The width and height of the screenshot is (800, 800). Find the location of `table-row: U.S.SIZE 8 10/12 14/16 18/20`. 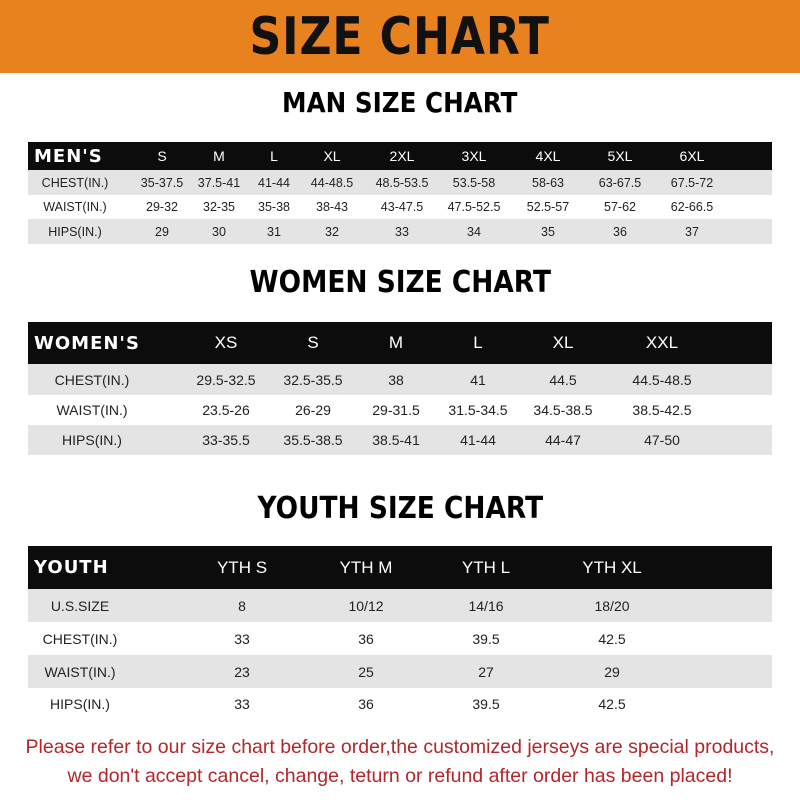

table-row: U.S.SIZE 8 10/12 14/16 18/20 is located at coordinates (400, 605).